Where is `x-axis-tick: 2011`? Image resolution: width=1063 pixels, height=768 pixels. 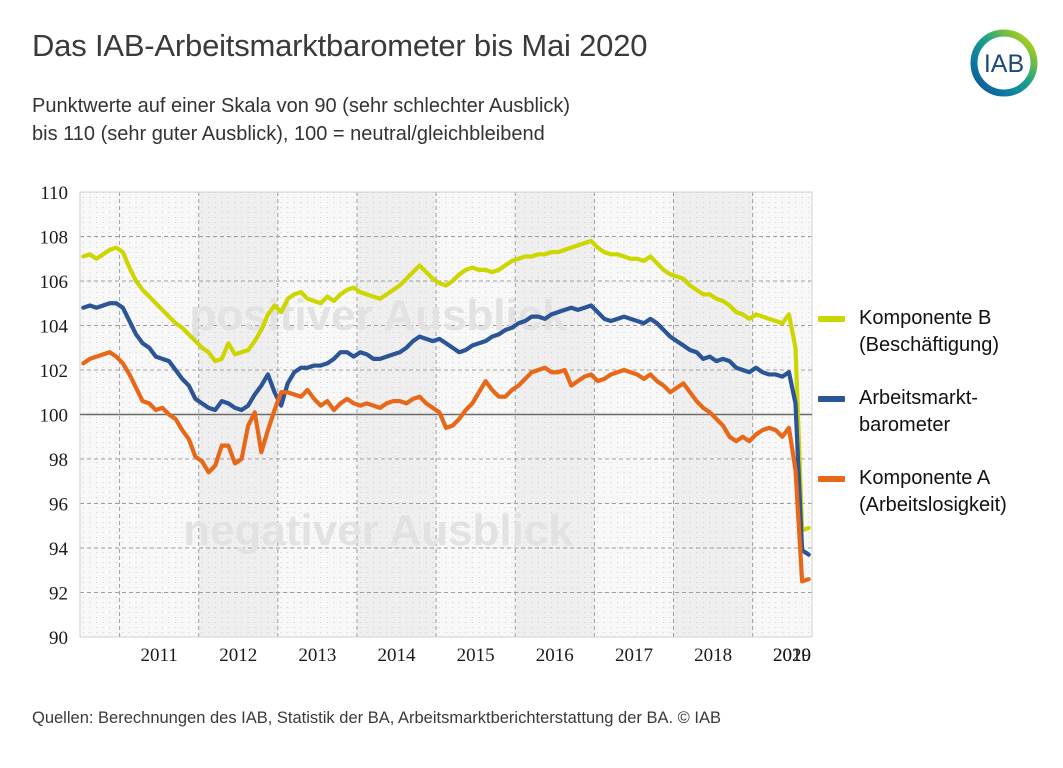
x-axis-tick: 2011 is located at coordinates (158, 655).